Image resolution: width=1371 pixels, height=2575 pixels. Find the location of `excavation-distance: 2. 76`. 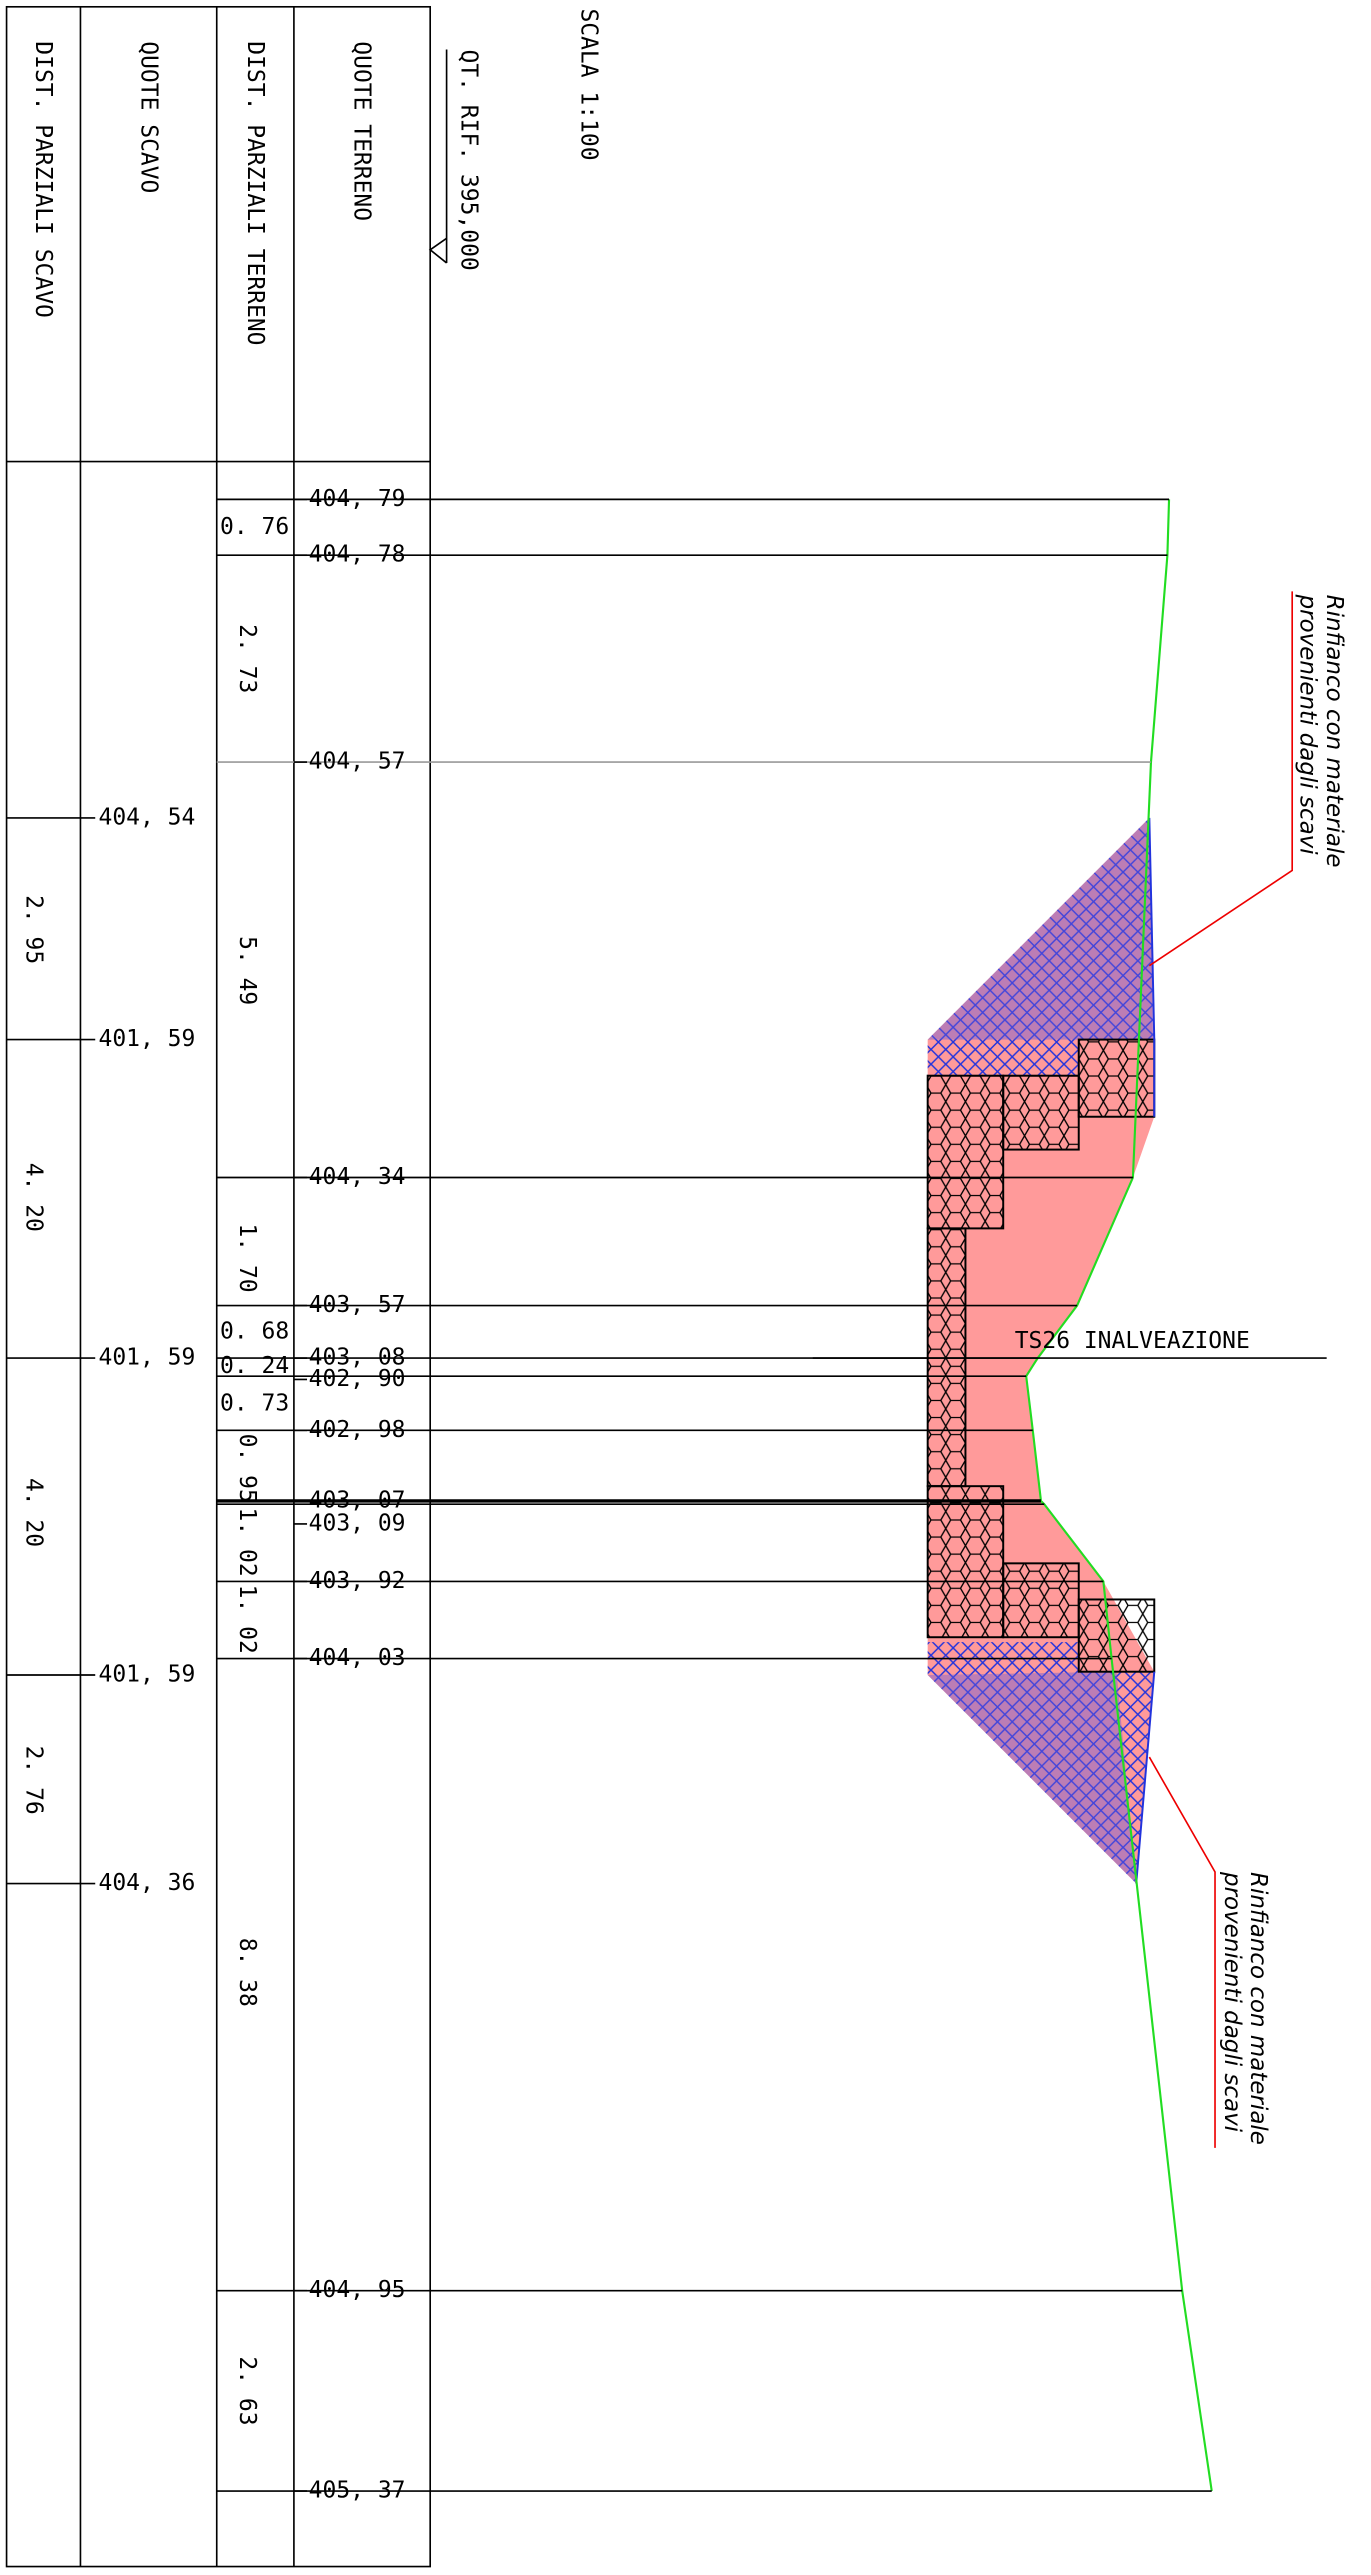

excavation-distance: 2. 76 is located at coordinates (33, 1780).